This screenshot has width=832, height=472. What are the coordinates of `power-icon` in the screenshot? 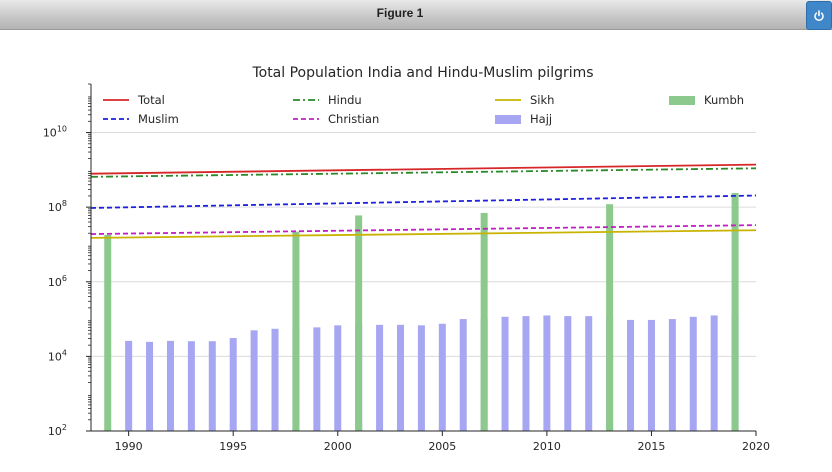 It's located at (819, 15).